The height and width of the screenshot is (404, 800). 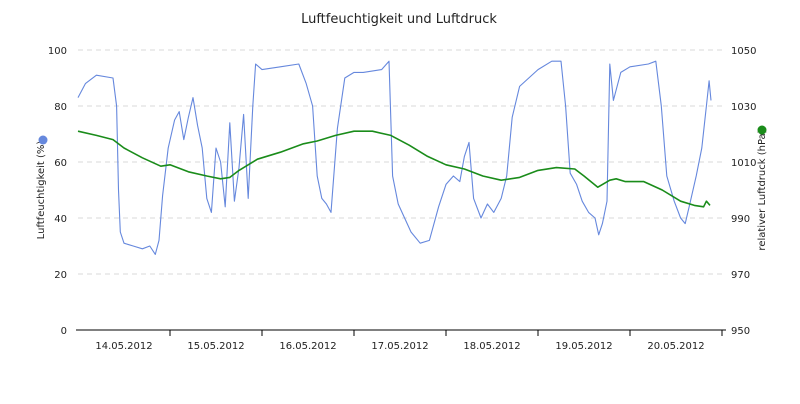 What do you see at coordinates (743, 107) in the screenshot?
I see `right-tick-label: 1030` at bounding box center [743, 107].